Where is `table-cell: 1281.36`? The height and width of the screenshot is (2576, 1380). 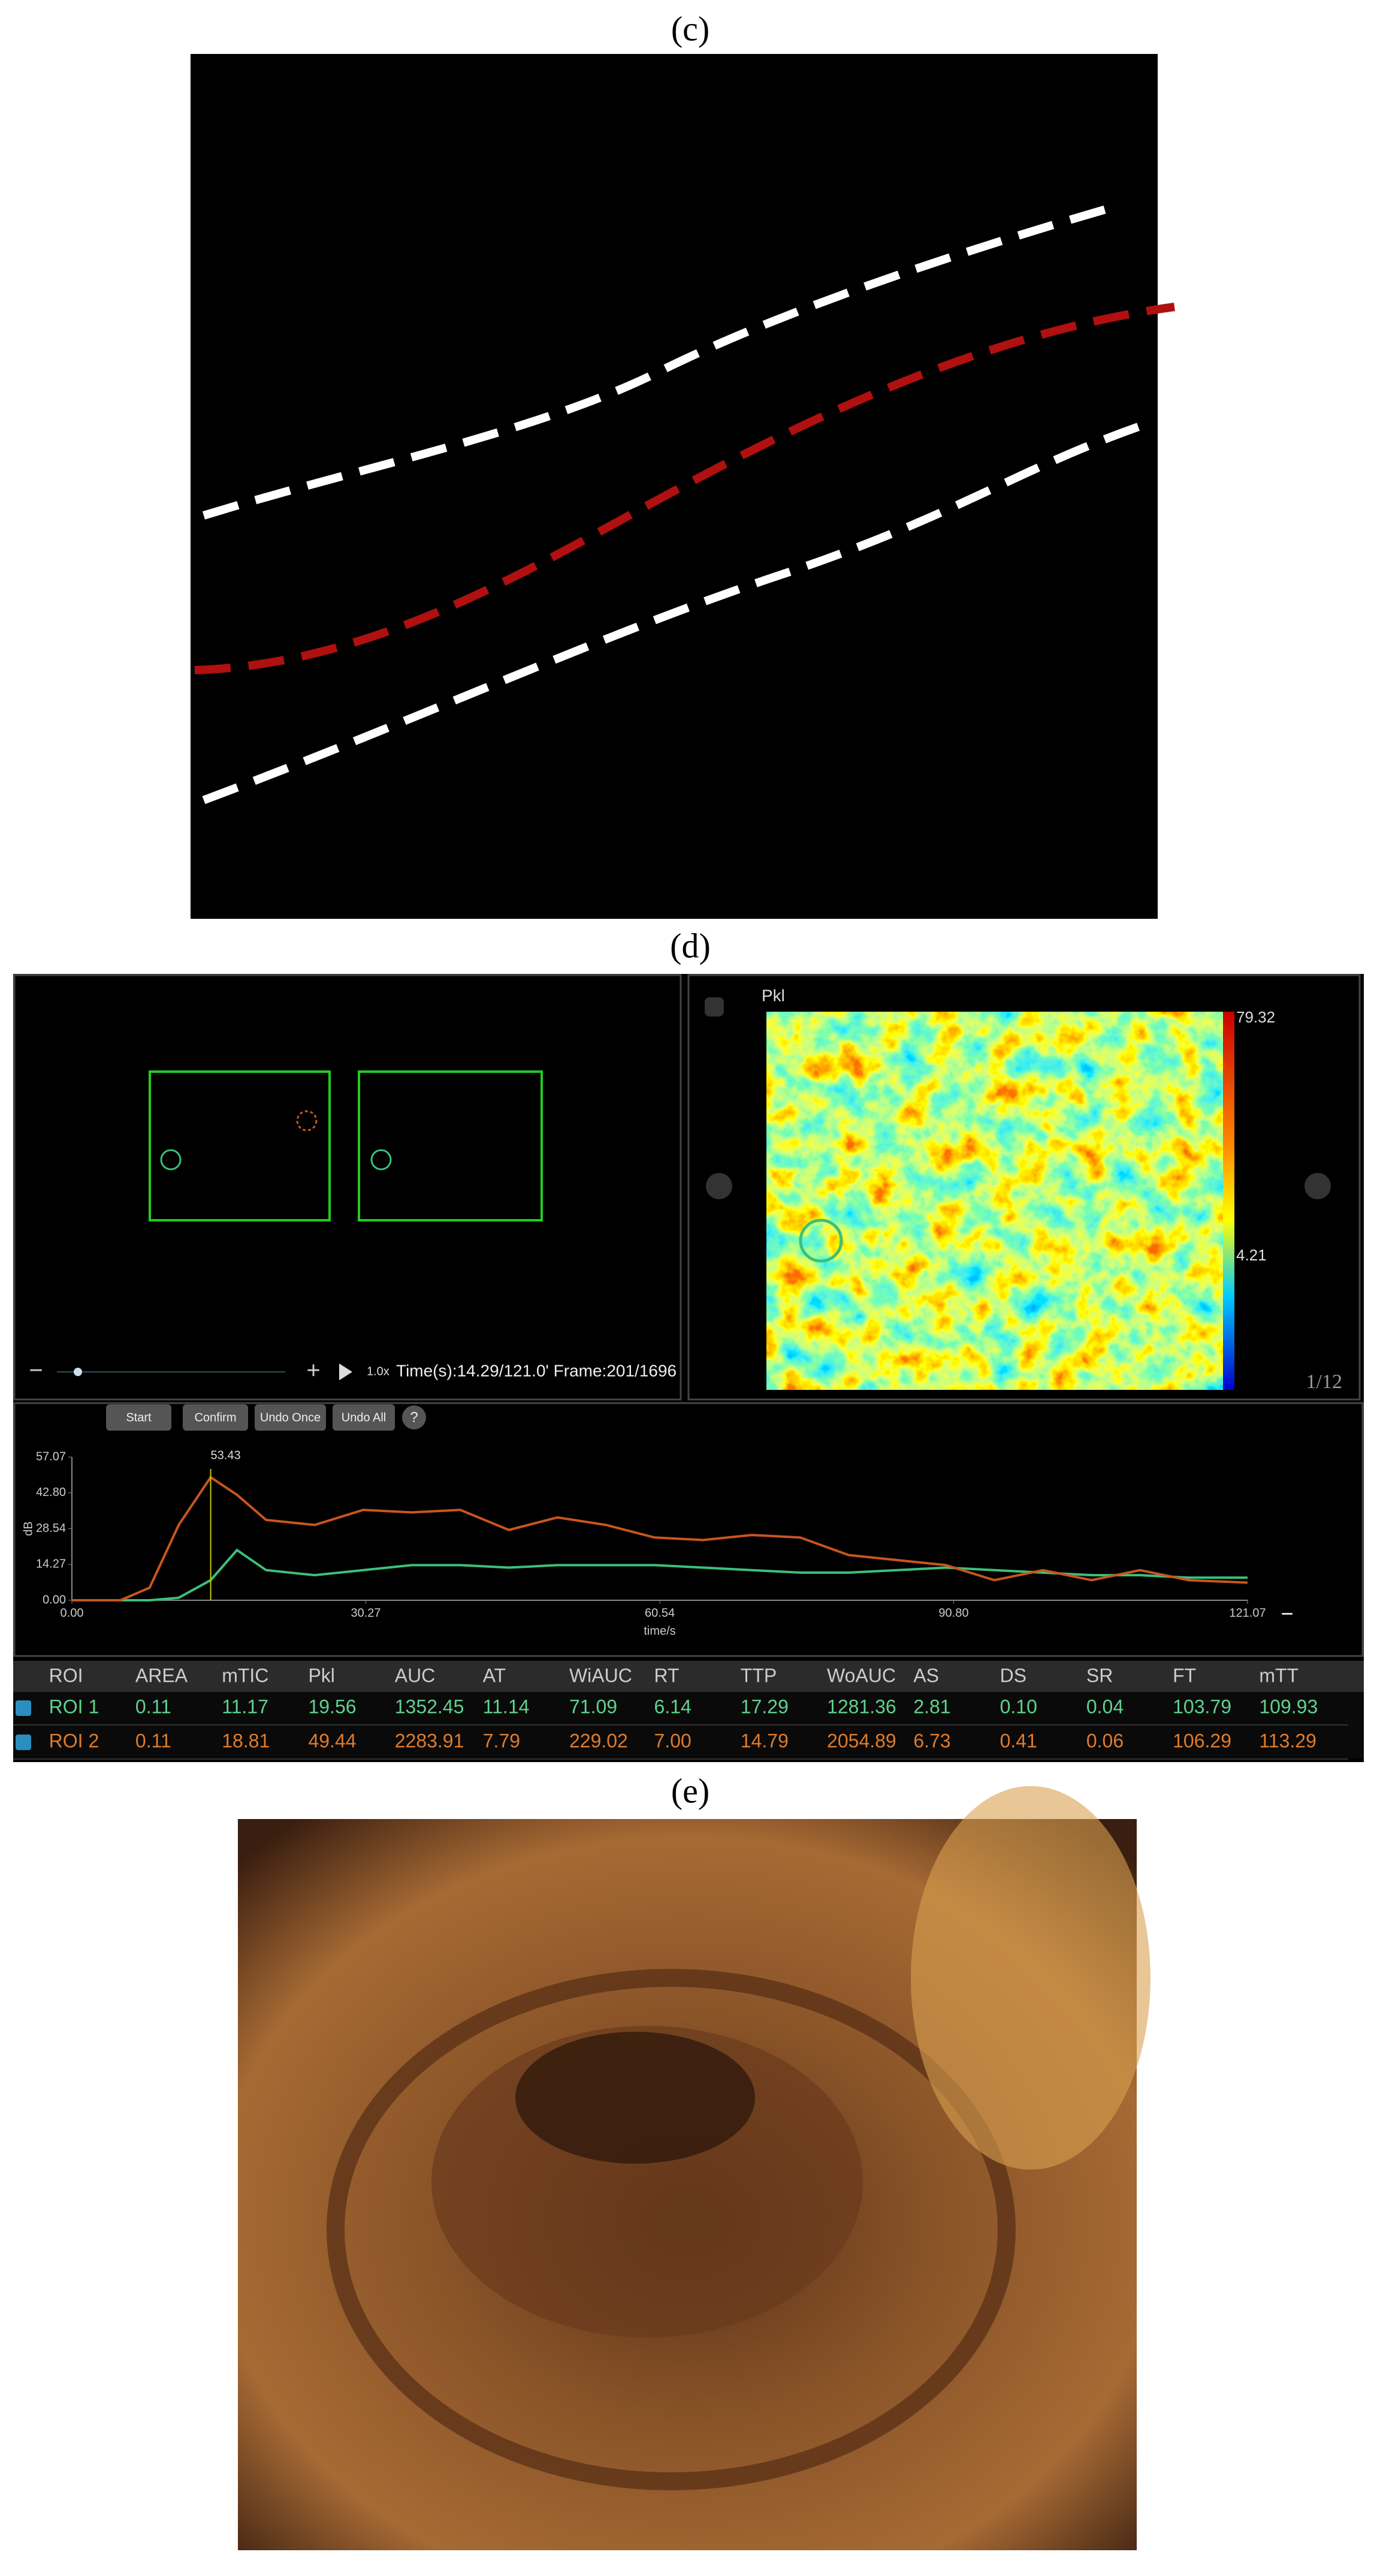 table-cell: 1281.36 is located at coordinates (861, 1706).